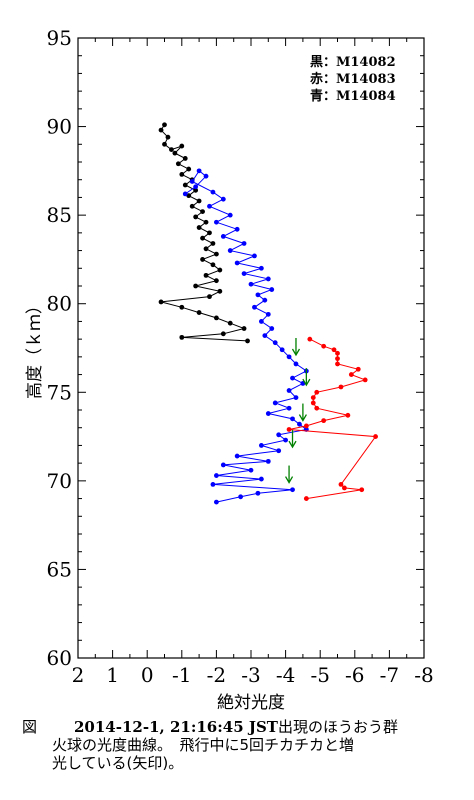  What do you see at coordinates (59, 392) in the screenshot?
I see `y-tick-label: 75` at bounding box center [59, 392].